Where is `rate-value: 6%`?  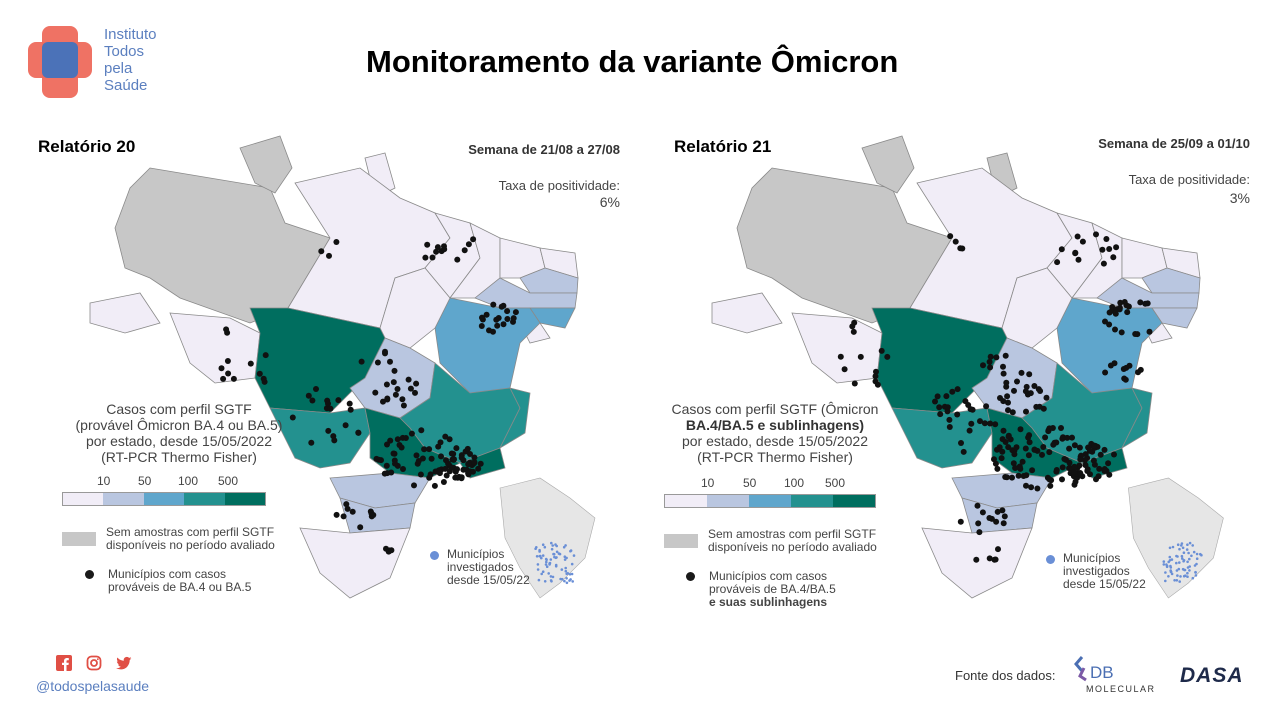
rate-value: 6% is located at coordinates (609, 202).